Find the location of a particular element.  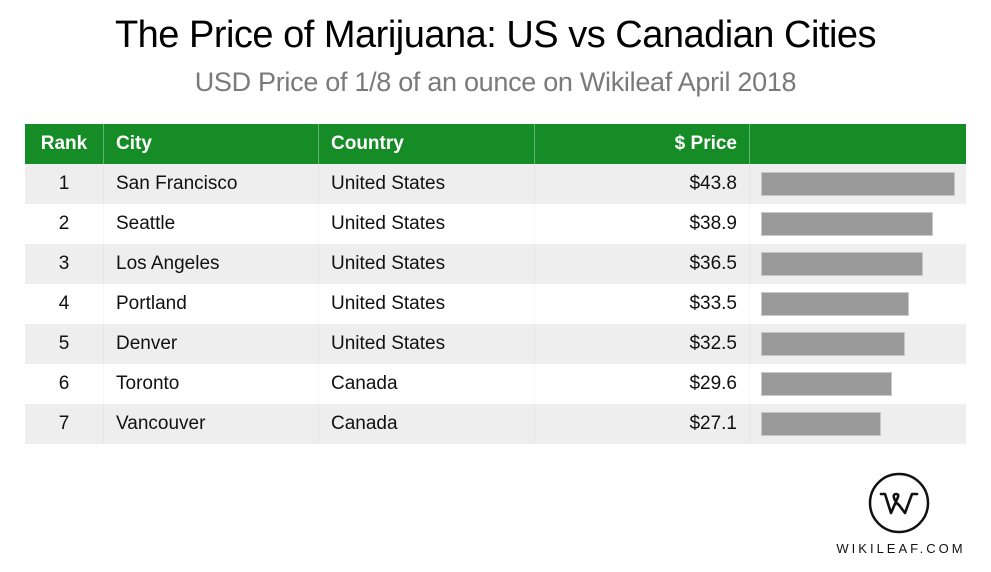

table-header-row: Rank City Country $ Price is located at coordinates (495, 144).